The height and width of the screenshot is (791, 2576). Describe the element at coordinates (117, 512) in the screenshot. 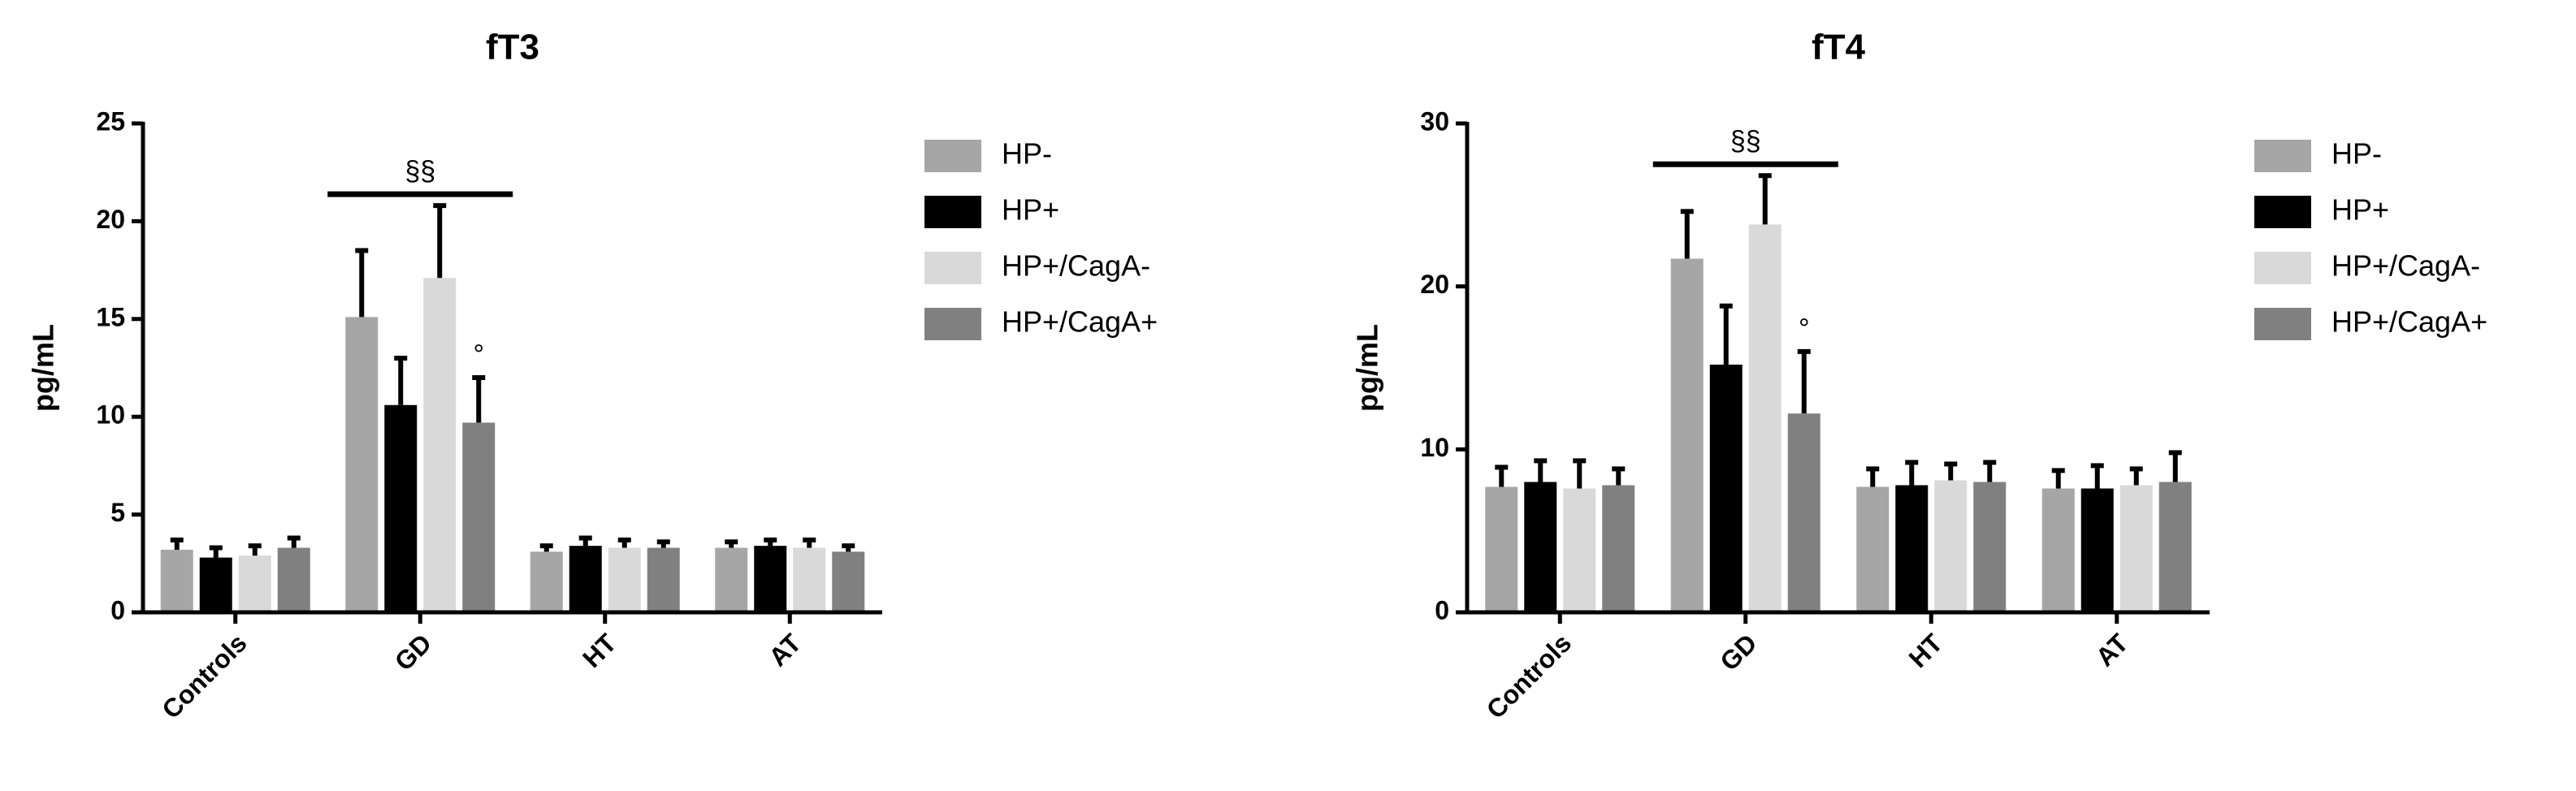

I see `y-tick-label: 5` at that location.